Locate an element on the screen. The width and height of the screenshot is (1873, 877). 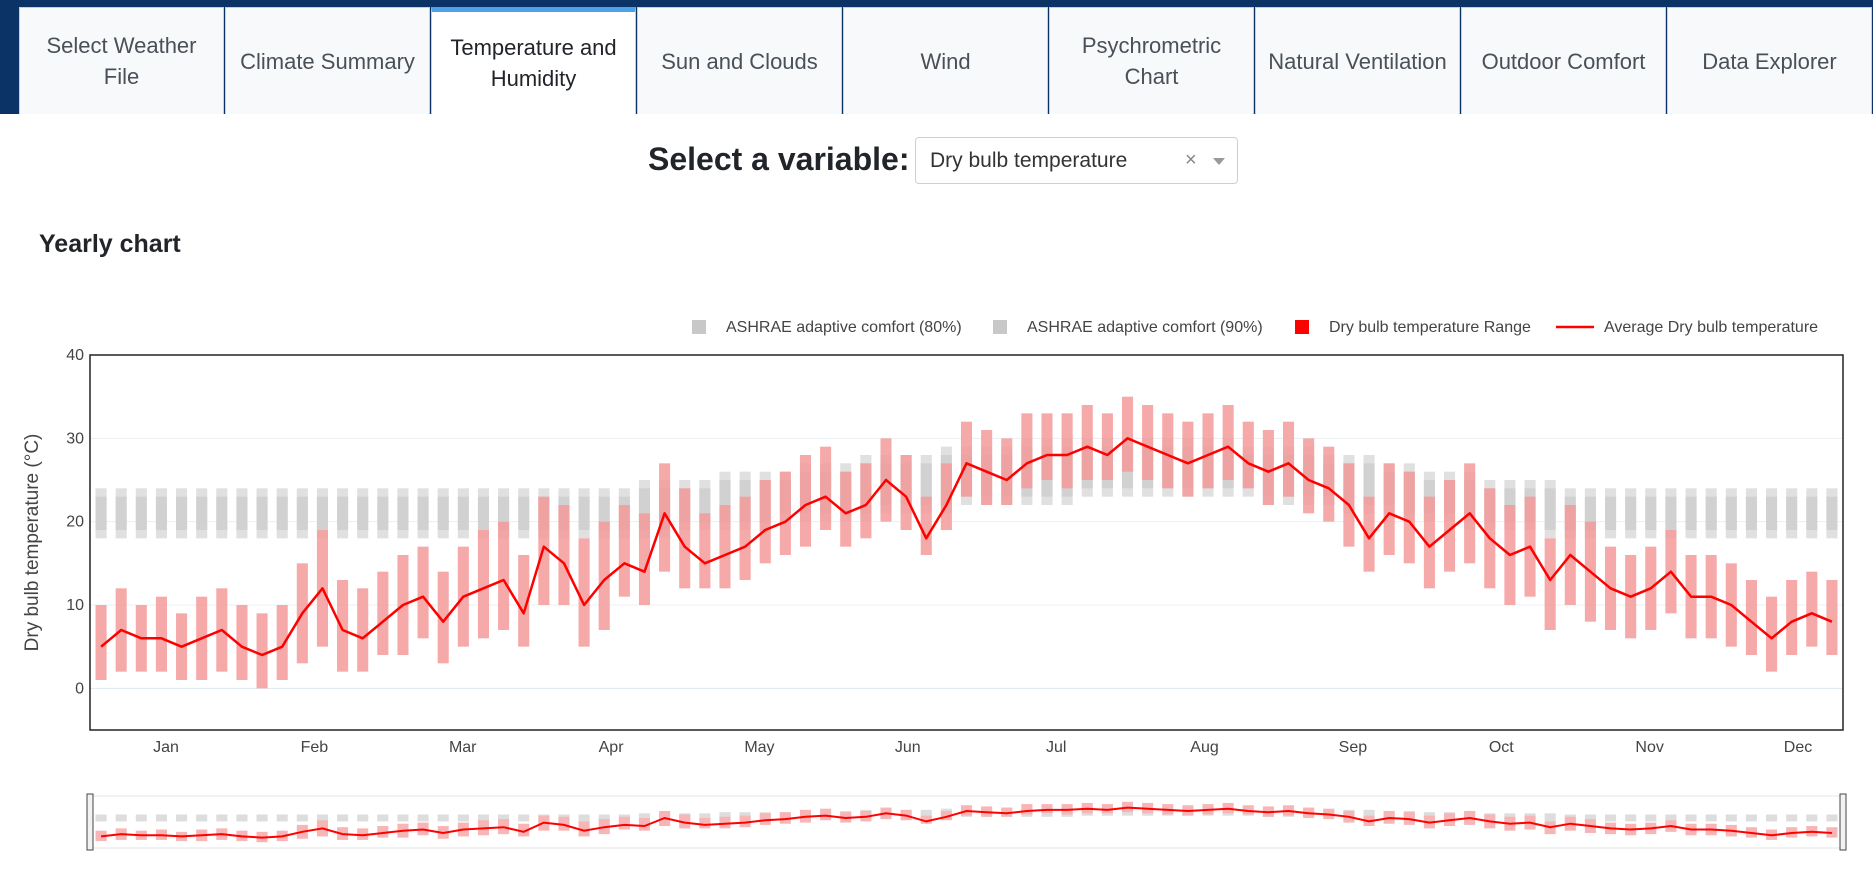
mini-average-line is located at coordinates (966, 822).